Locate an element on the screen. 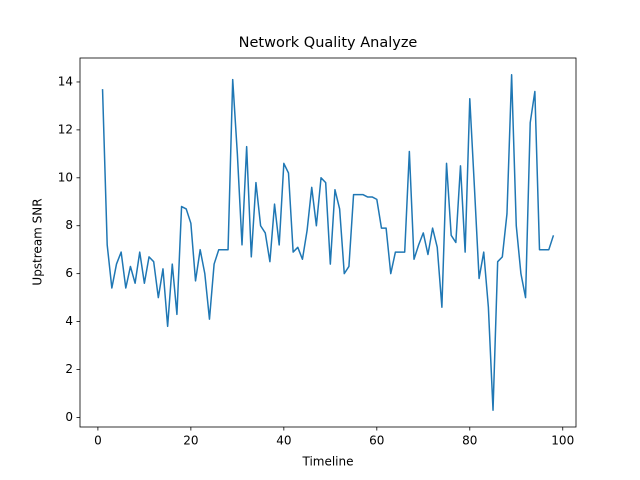 This screenshot has width=640, height=480. y-tick-label: 12 is located at coordinates (65, 129).